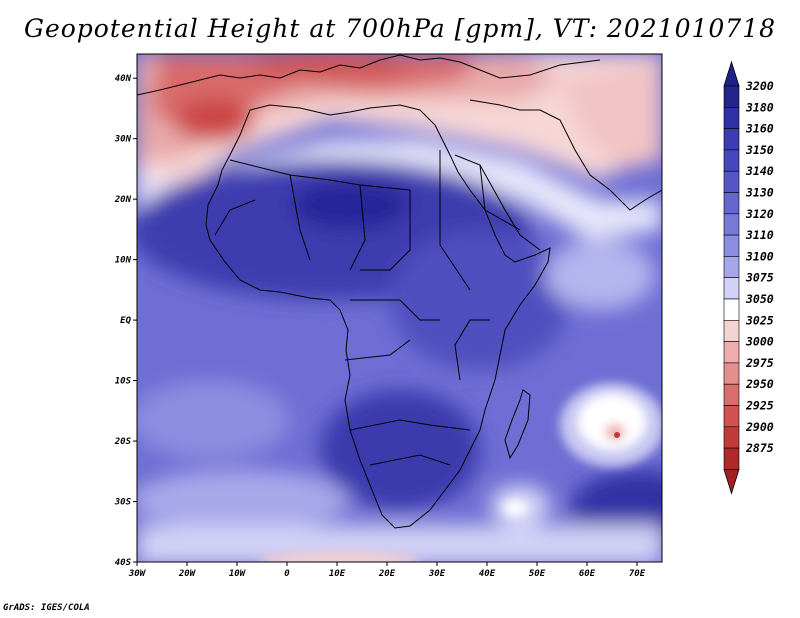 This screenshot has width=800, height=618. I want to click on lon-label: 20E, so click(387, 574).